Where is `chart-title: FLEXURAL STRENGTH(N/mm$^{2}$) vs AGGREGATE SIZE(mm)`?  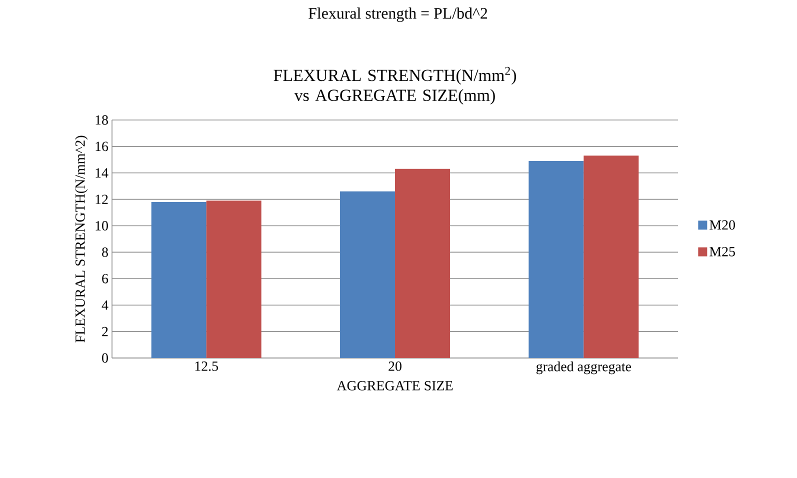 chart-title: FLEXURAL STRENGTH(N/mm$^{2}$) vs AGGREGATE SIZE(mm) is located at coordinates (395, 85).